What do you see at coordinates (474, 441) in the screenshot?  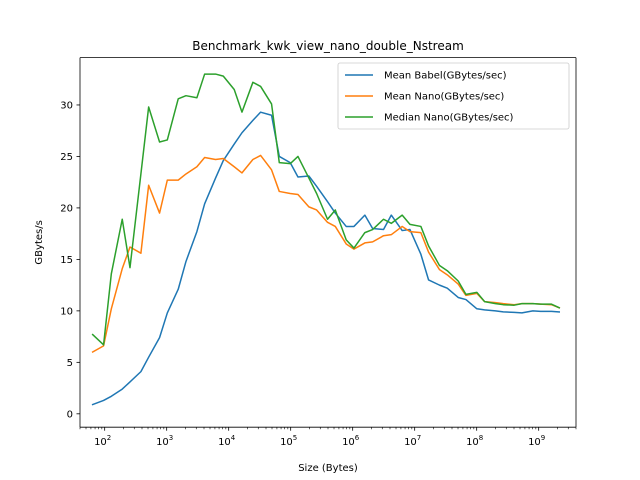 I see `x-tick-label: 10⁸` at bounding box center [474, 441].